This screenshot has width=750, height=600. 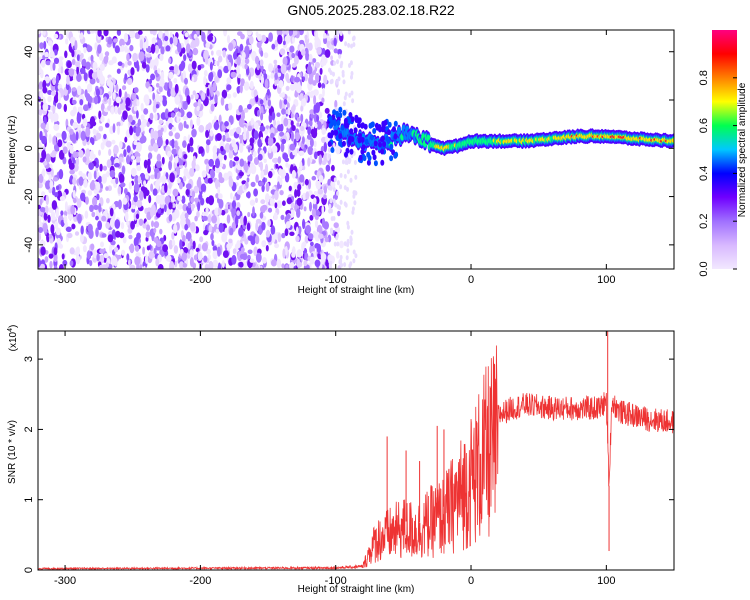 What do you see at coordinates (65, 581) in the screenshot?
I see `snr-x-tick-label: -300` at bounding box center [65, 581].